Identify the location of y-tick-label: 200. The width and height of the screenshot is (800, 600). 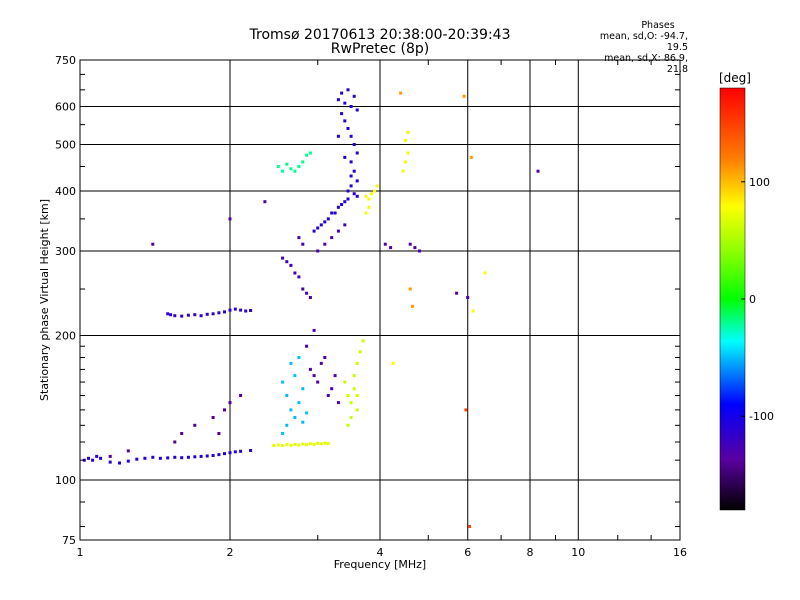
(65, 336).